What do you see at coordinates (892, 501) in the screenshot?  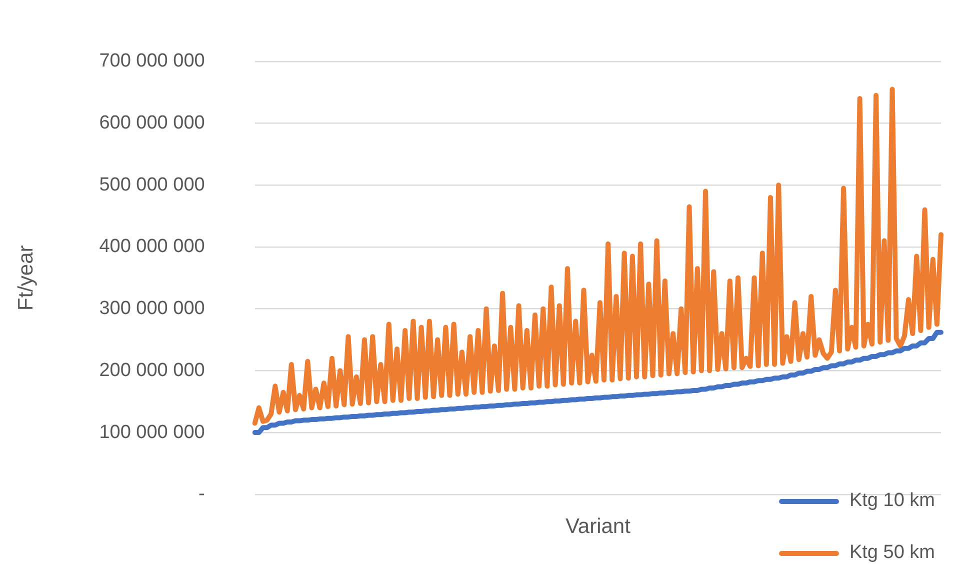 I see `legend-label: Ktg 10 km` at bounding box center [892, 501].